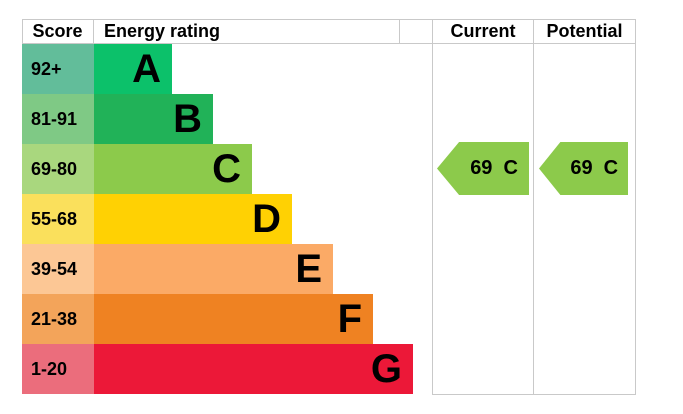 This screenshot has width=683, height=414. What do you see at coordinates (349, 319) in the screenshot?
I see `band-letter: F` at bounding box center [349, 319].